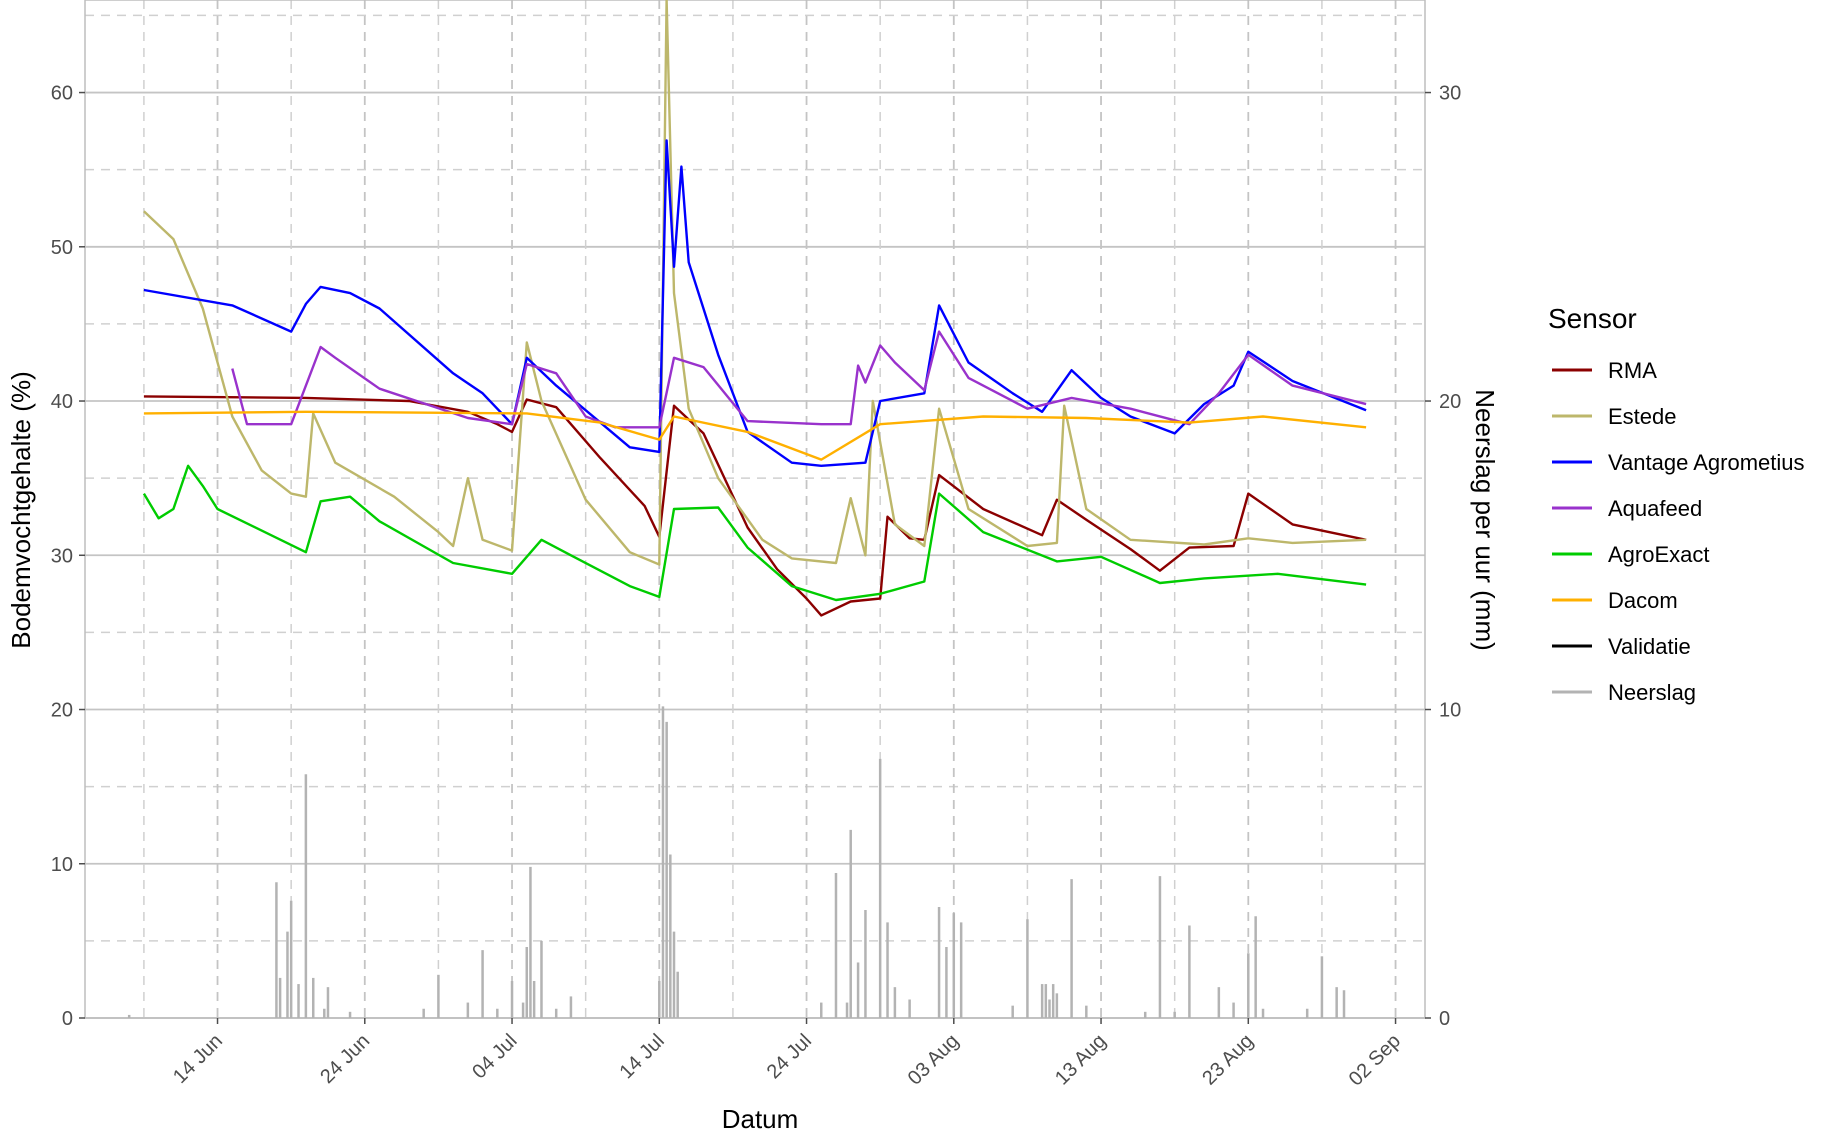 The height and width of the screenshot is (1136, 1825). What do you see at coordinates (494, 1056) in the screenshot?
I see `x-tick-label: 04 Jul` at bounding box center [494, 1056].